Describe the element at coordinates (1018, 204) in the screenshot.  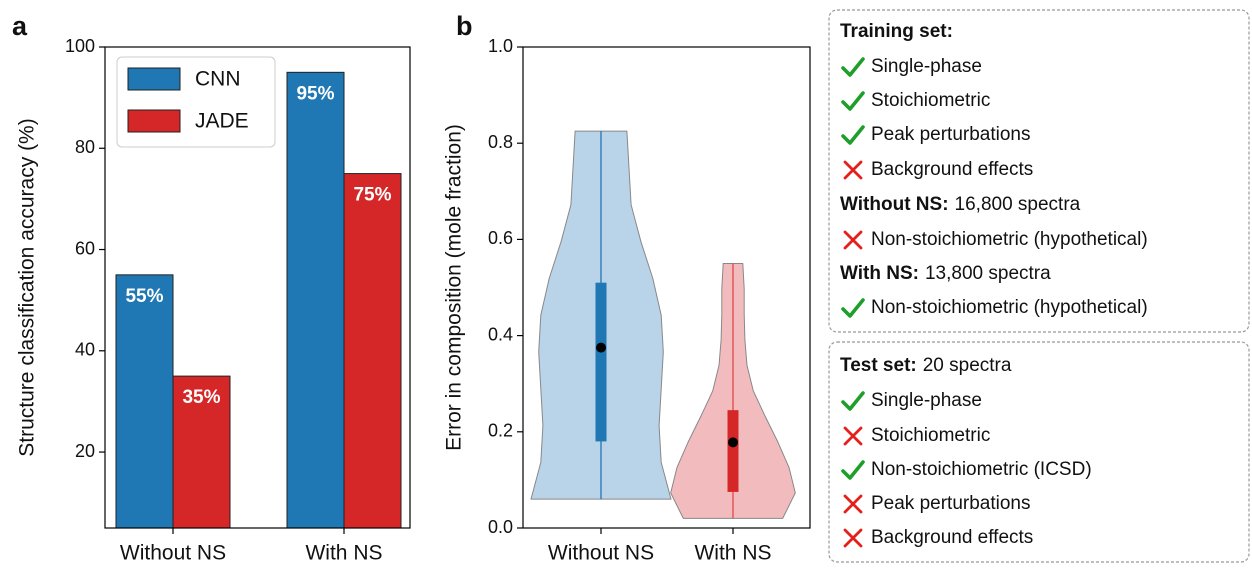
I see `box-text: 16,800 spectra` at that location.